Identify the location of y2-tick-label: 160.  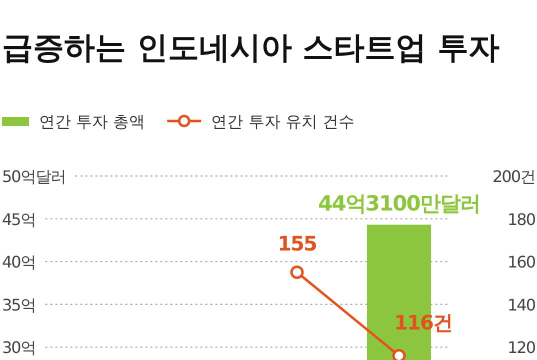
(521, 262).